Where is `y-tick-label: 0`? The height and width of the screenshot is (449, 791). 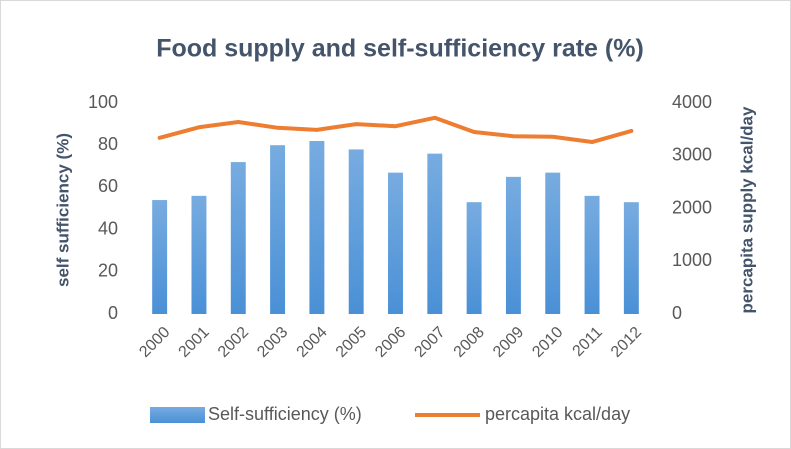
y-tick-label: 0 is located at coordinates (113, 313).